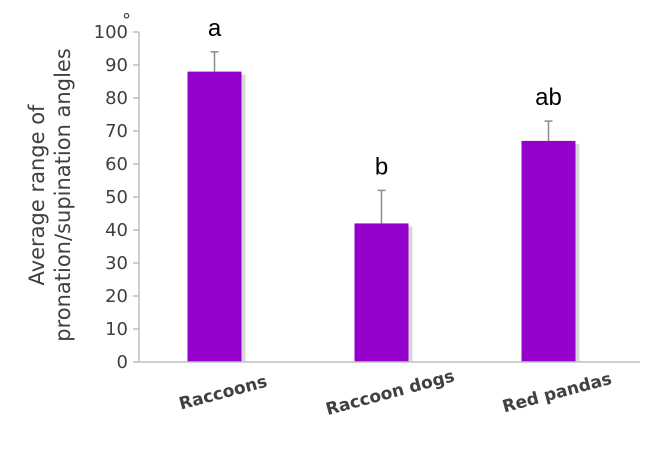  What do you see at coordinates (116, 296) in the screenshot?
I see `y-tick-label: 20` at bounding box center [116, 296].